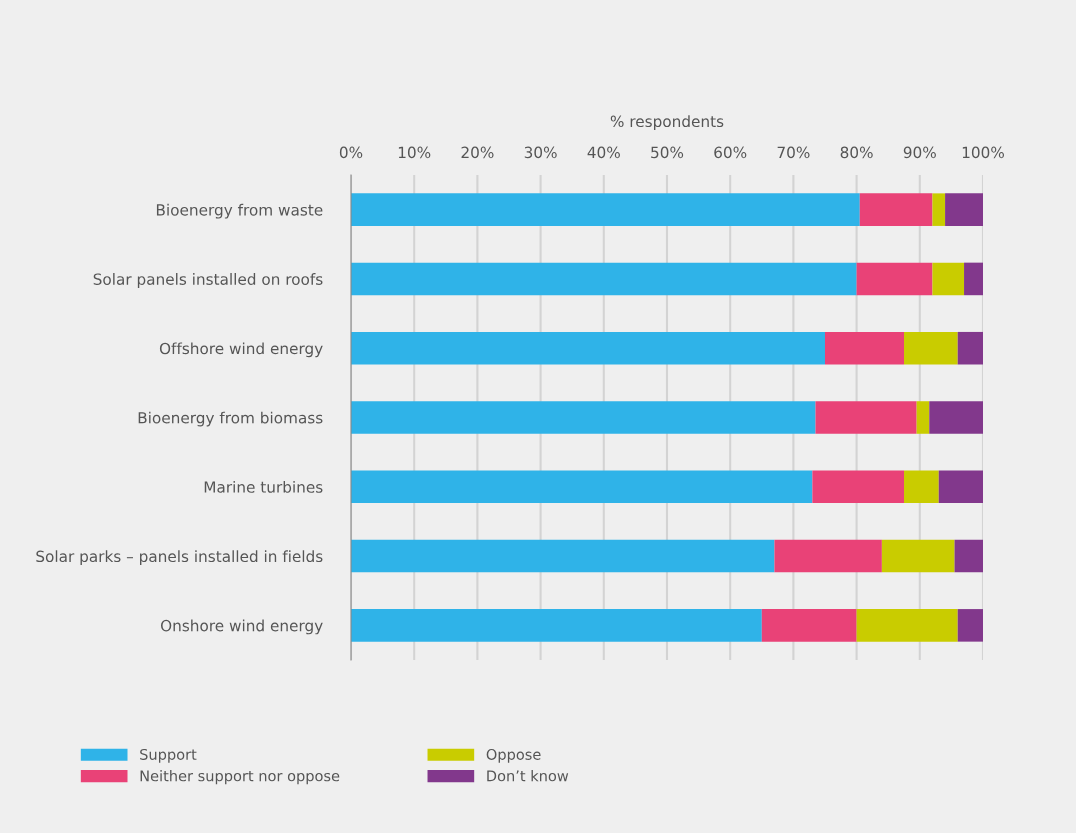 Image resolution: width=1076 pixels, height=833 pixels. I want to click on x-tick-label: 40%, so click(603, 152).